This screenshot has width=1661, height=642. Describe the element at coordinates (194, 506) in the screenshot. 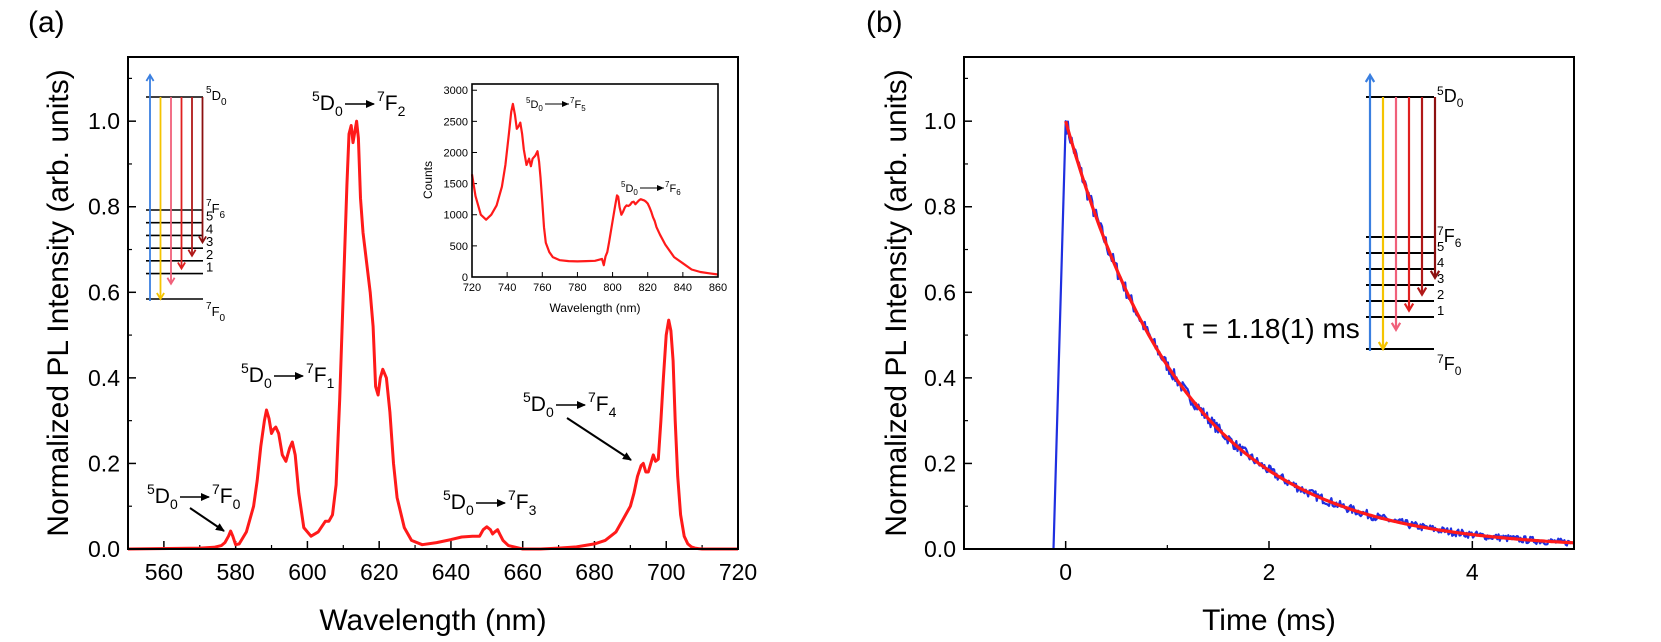

I see `annotation-5d0-7f0: 5D0 7F0` at that location.